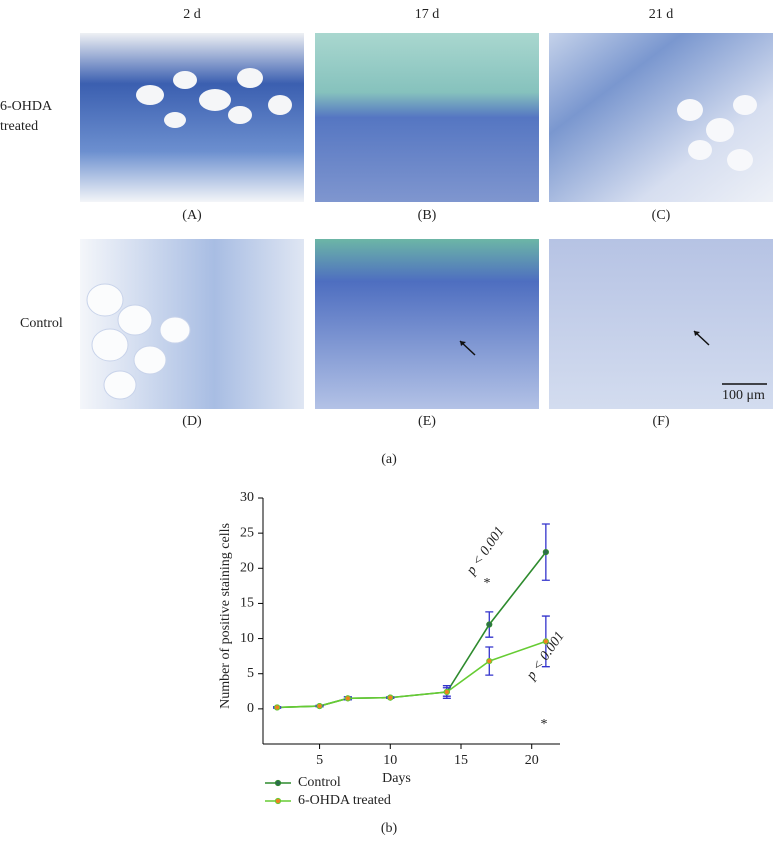 The height and width of the screenshot is (868, 784). I want to click on panel-label: (D), so click(192, 421).